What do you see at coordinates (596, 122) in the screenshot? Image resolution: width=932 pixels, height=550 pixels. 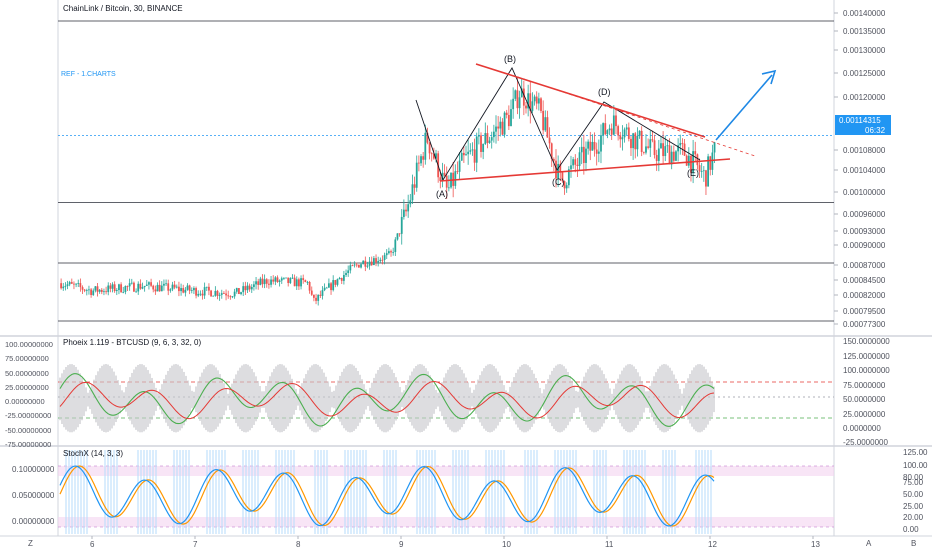 I see `pattern-overlay` at bounding box center [596, 122].